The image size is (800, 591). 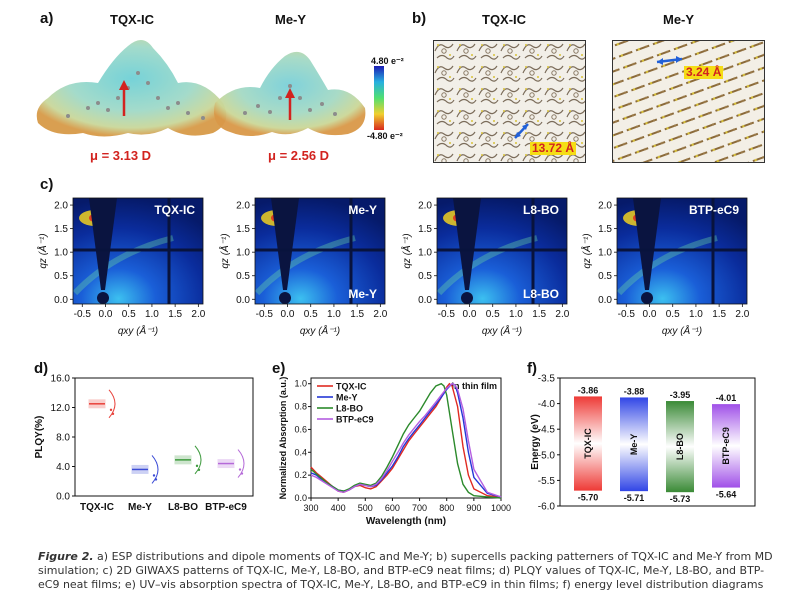 What do you see at coordinates (726, 398) in the screenshot?
I see `lumo-label: -4.01` at bounding box center [726, 398].